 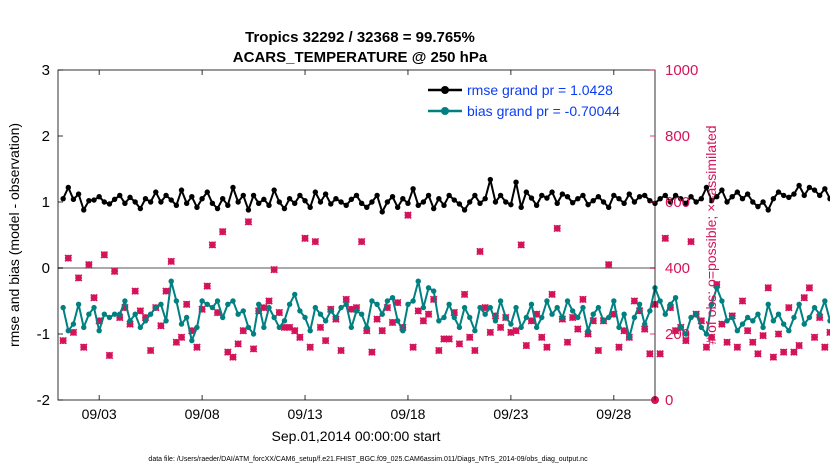 What do you see at coordinates (677, 268) in the screenshot?
I see `y-right-tick-label: 400` at bounding box center [677, 268].